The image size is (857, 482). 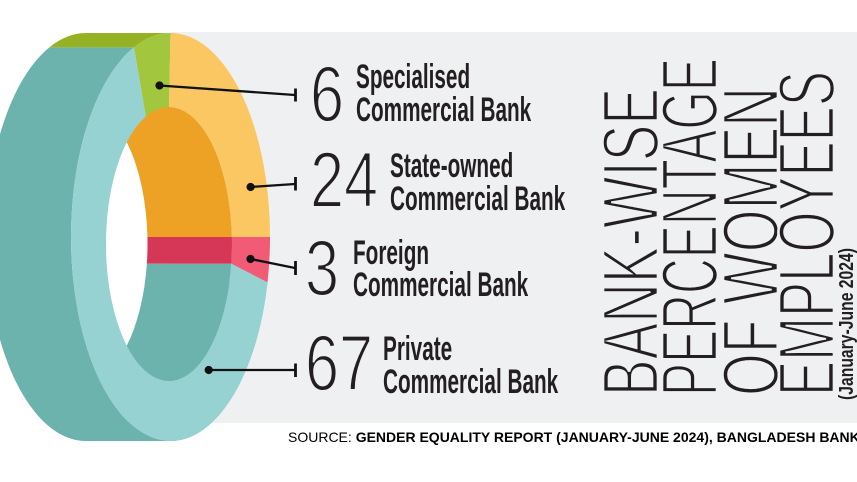 What do you see at coordinates (322, 267) in the screenshot?
I see `svg-text: 3` at bounding box center [322, 267].